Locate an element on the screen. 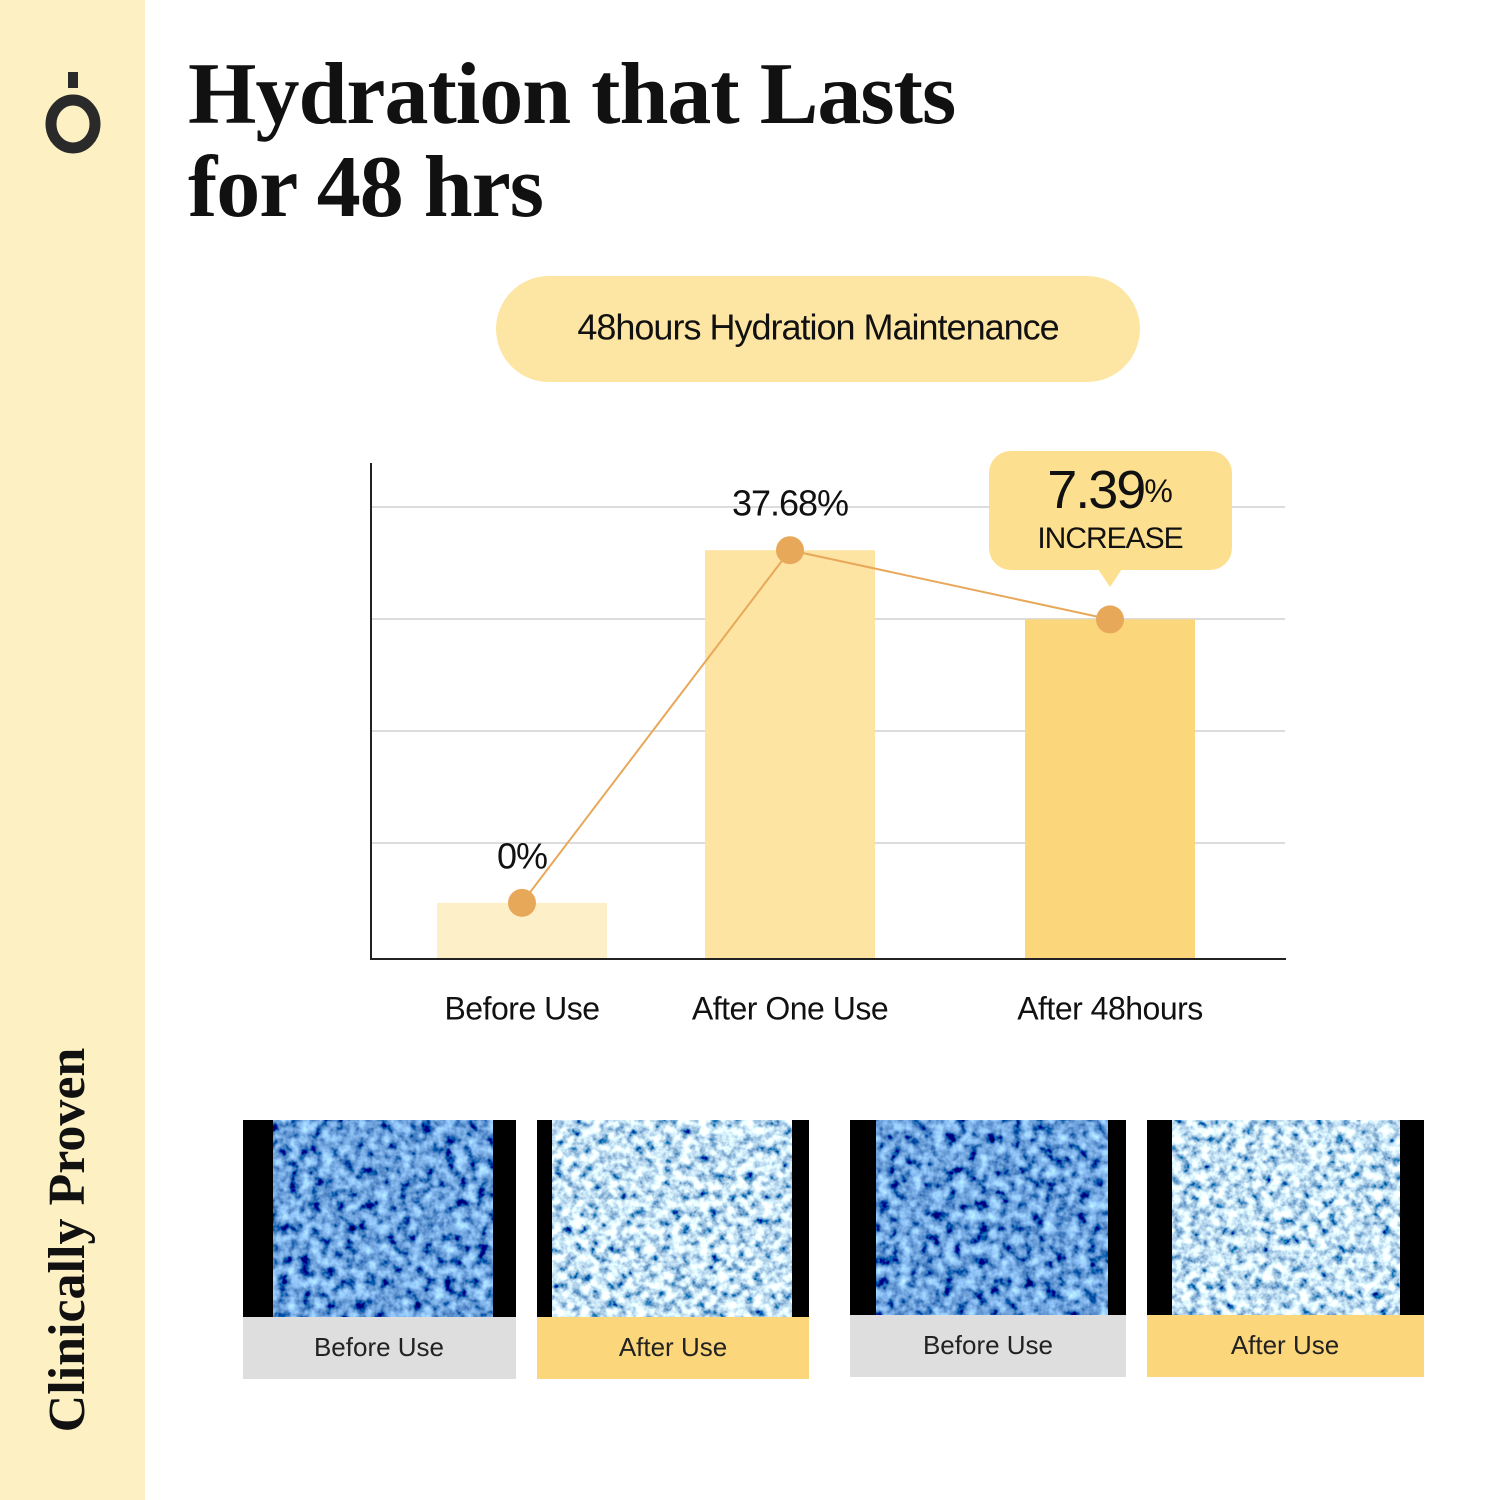 This screenshot has width=1500, height=1500. x-tick-label: Before Use is located at coordinates (521, 1008).